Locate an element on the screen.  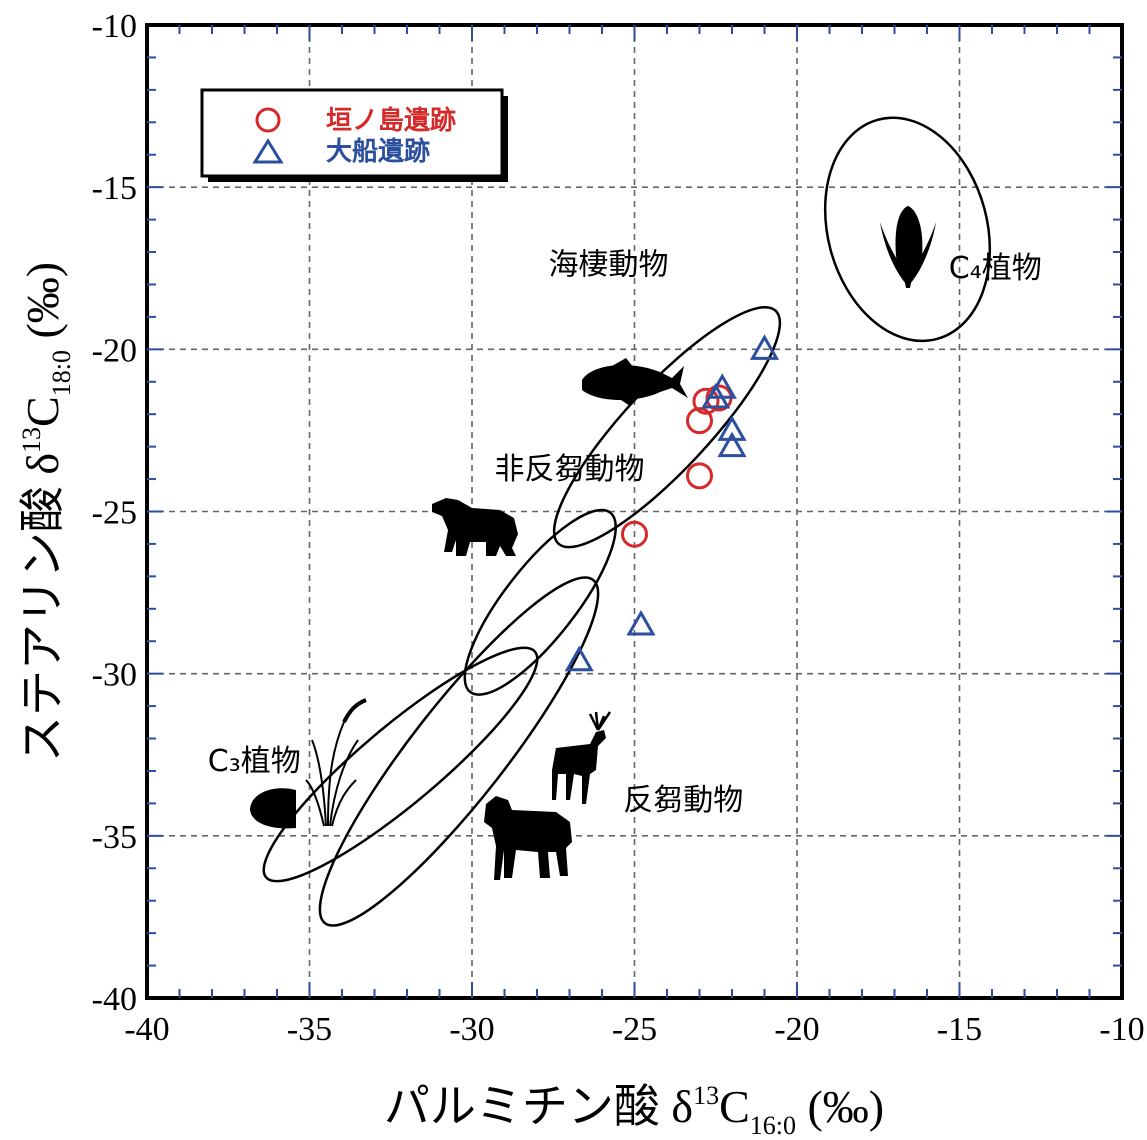
legend-label-2: 大船遺跡 is located at coordinates (378, 151).